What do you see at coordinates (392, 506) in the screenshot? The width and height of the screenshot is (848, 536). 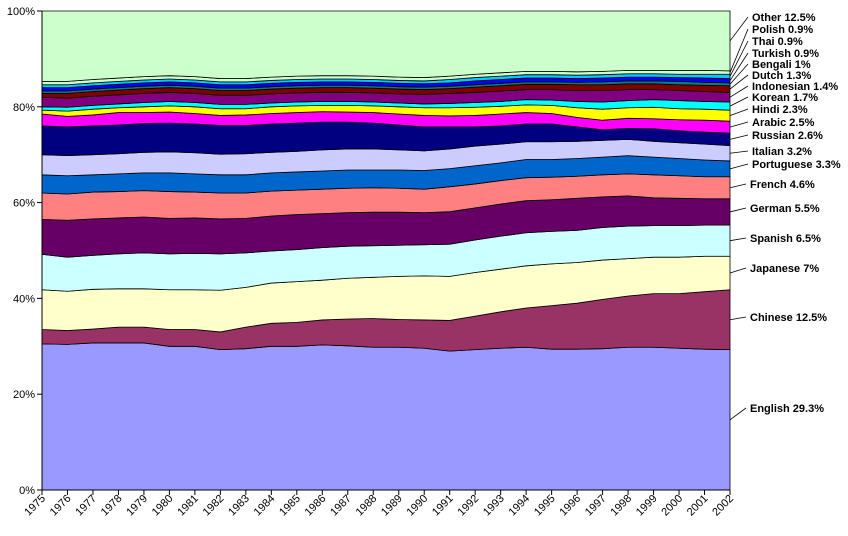 I see `x-tick-label: 1989` at bounding box center [392, 506].